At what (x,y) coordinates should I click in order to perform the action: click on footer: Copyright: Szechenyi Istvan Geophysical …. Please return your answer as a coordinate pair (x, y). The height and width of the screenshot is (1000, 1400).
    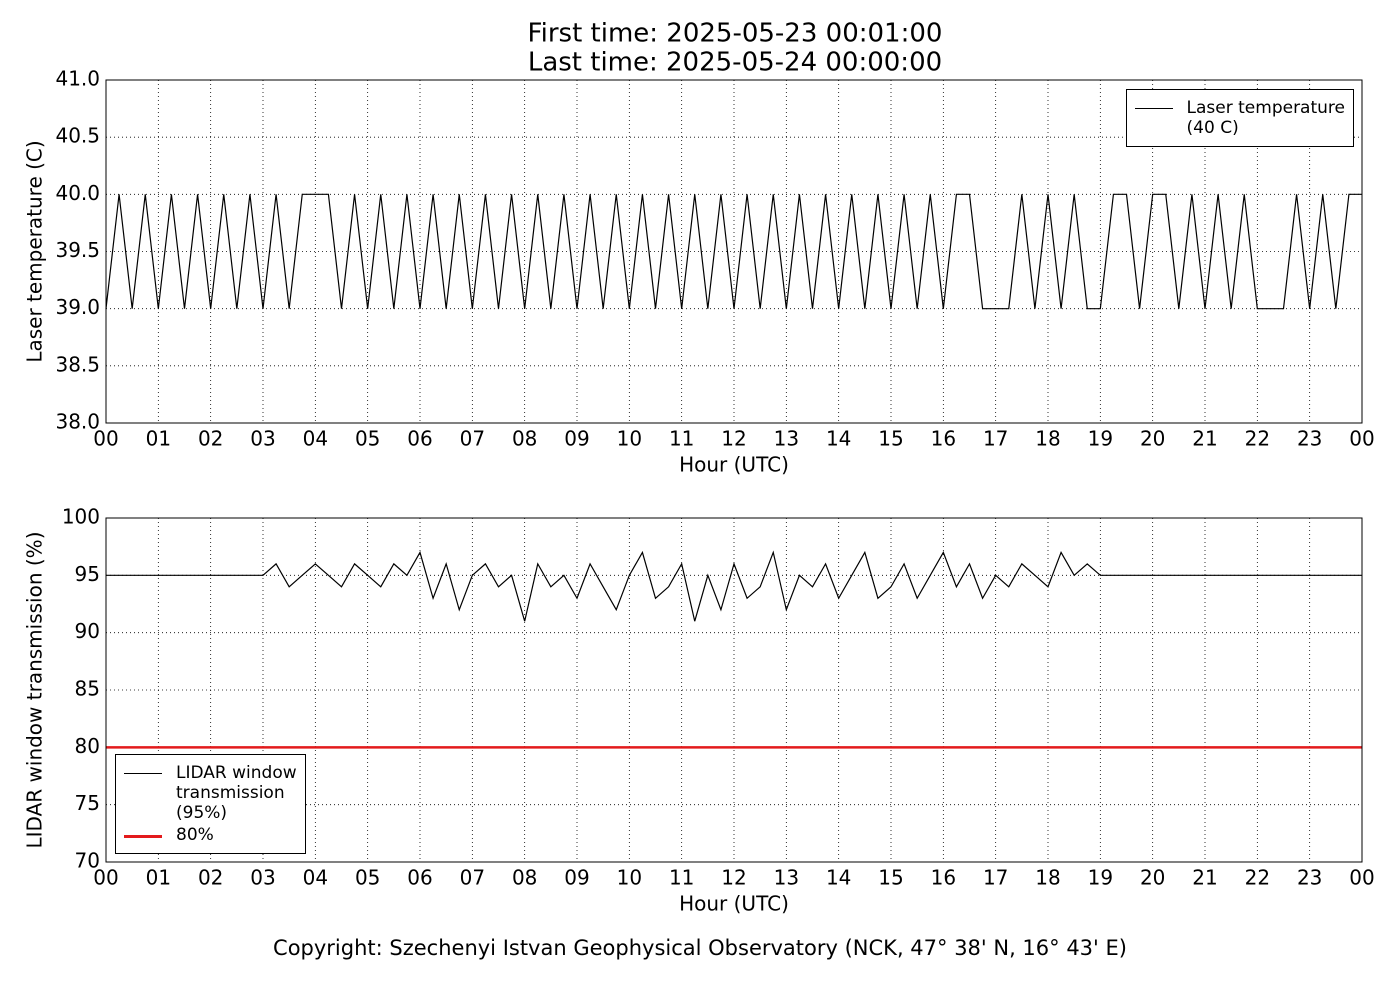
    Looking at the image, I should click on (700, 948).